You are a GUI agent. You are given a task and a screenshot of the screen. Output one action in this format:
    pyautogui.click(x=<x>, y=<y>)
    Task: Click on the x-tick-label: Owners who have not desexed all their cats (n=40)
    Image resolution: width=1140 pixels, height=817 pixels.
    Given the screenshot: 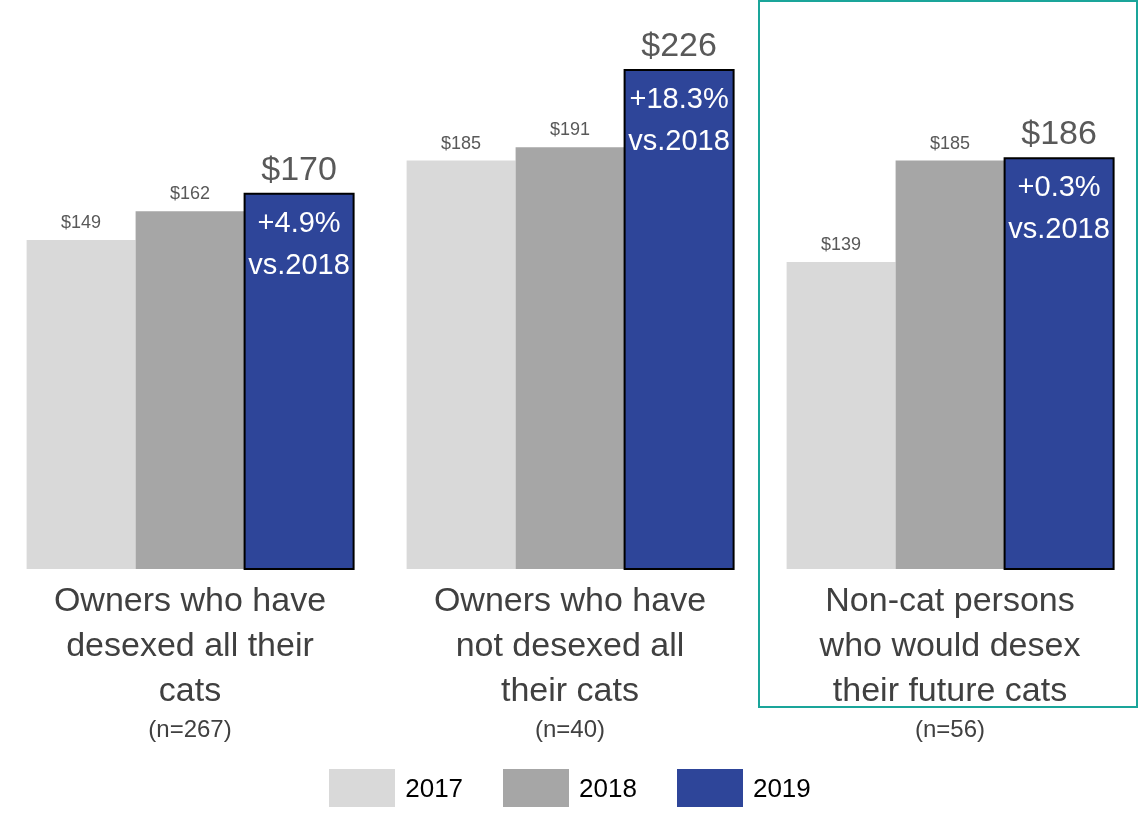 What is the action you would take?
    pyautogui.click(x=570, y=661)
    